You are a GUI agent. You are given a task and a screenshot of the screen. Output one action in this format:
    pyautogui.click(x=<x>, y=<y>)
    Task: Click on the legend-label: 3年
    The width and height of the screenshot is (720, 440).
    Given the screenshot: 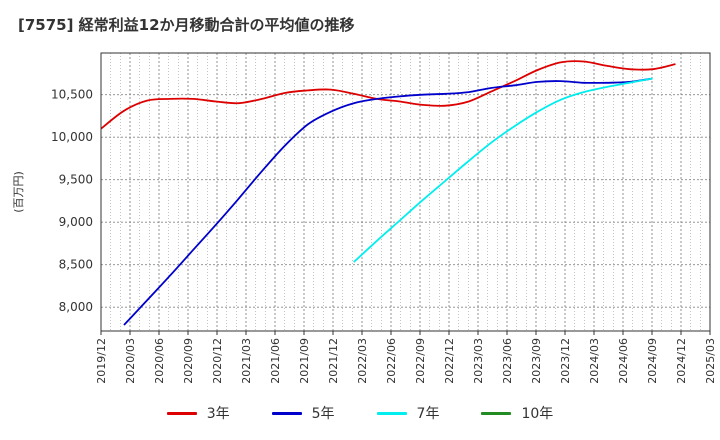 What is the action you would take?
    pyautogui.click(x=218, y=414)
    